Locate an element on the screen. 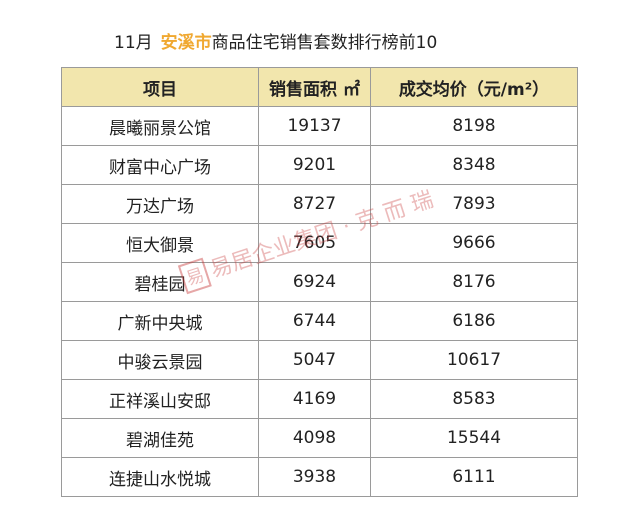 Image resolution: width=625 pixels, height=518 pixels. table-row: 广新中央城 6744 6186 is located at coordinates (319, 321).